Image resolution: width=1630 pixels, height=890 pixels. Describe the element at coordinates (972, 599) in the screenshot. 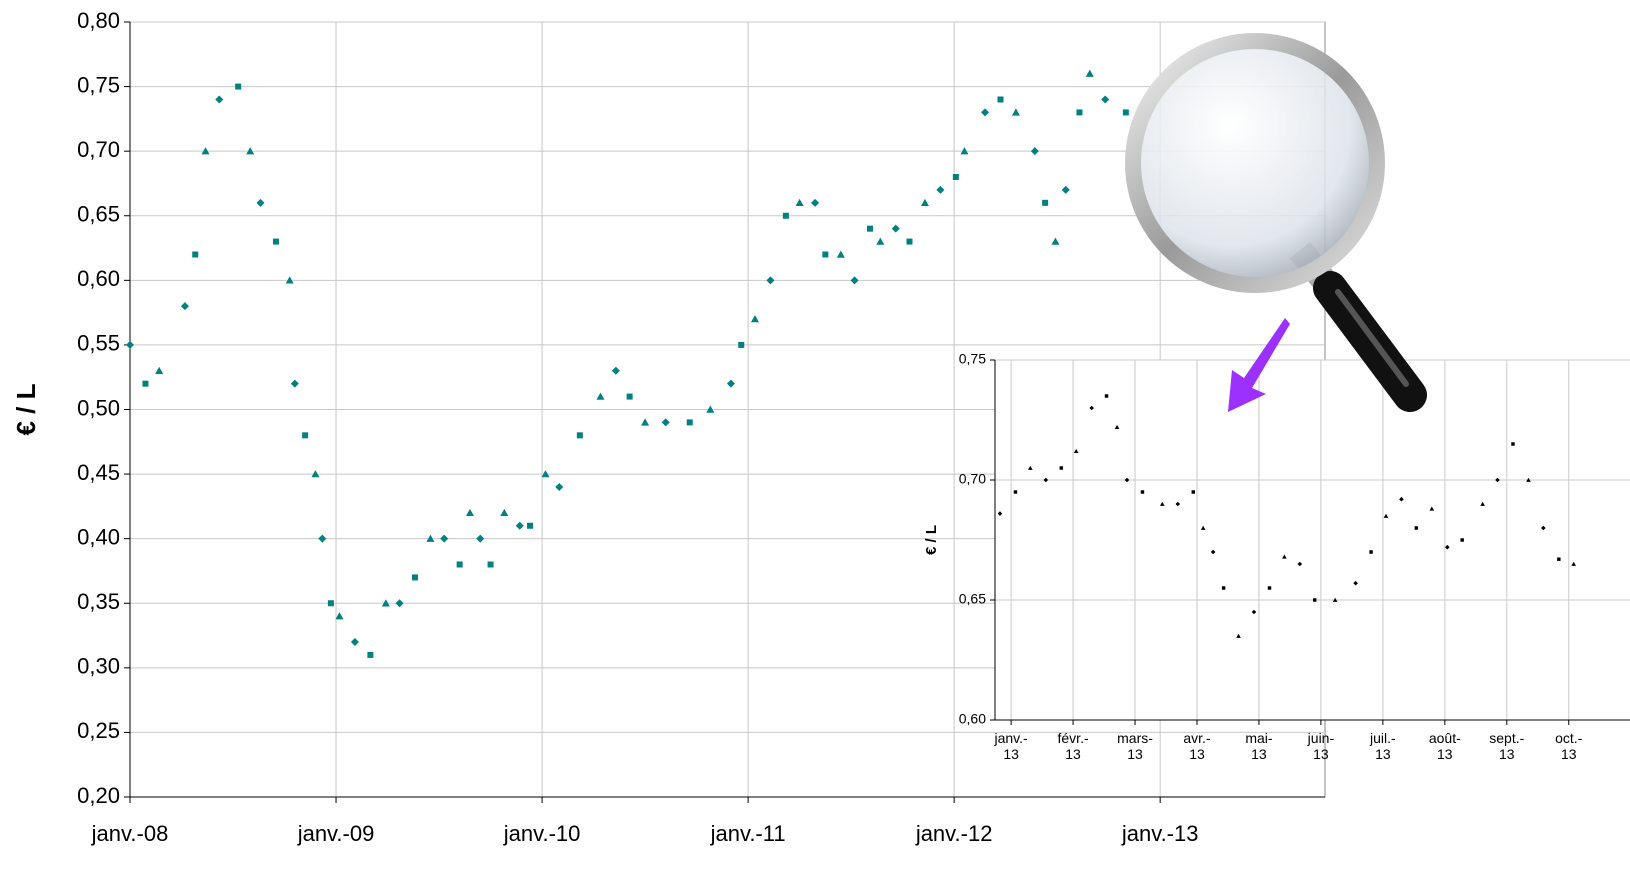

I see `y-tick-label: 0,65` at that location.